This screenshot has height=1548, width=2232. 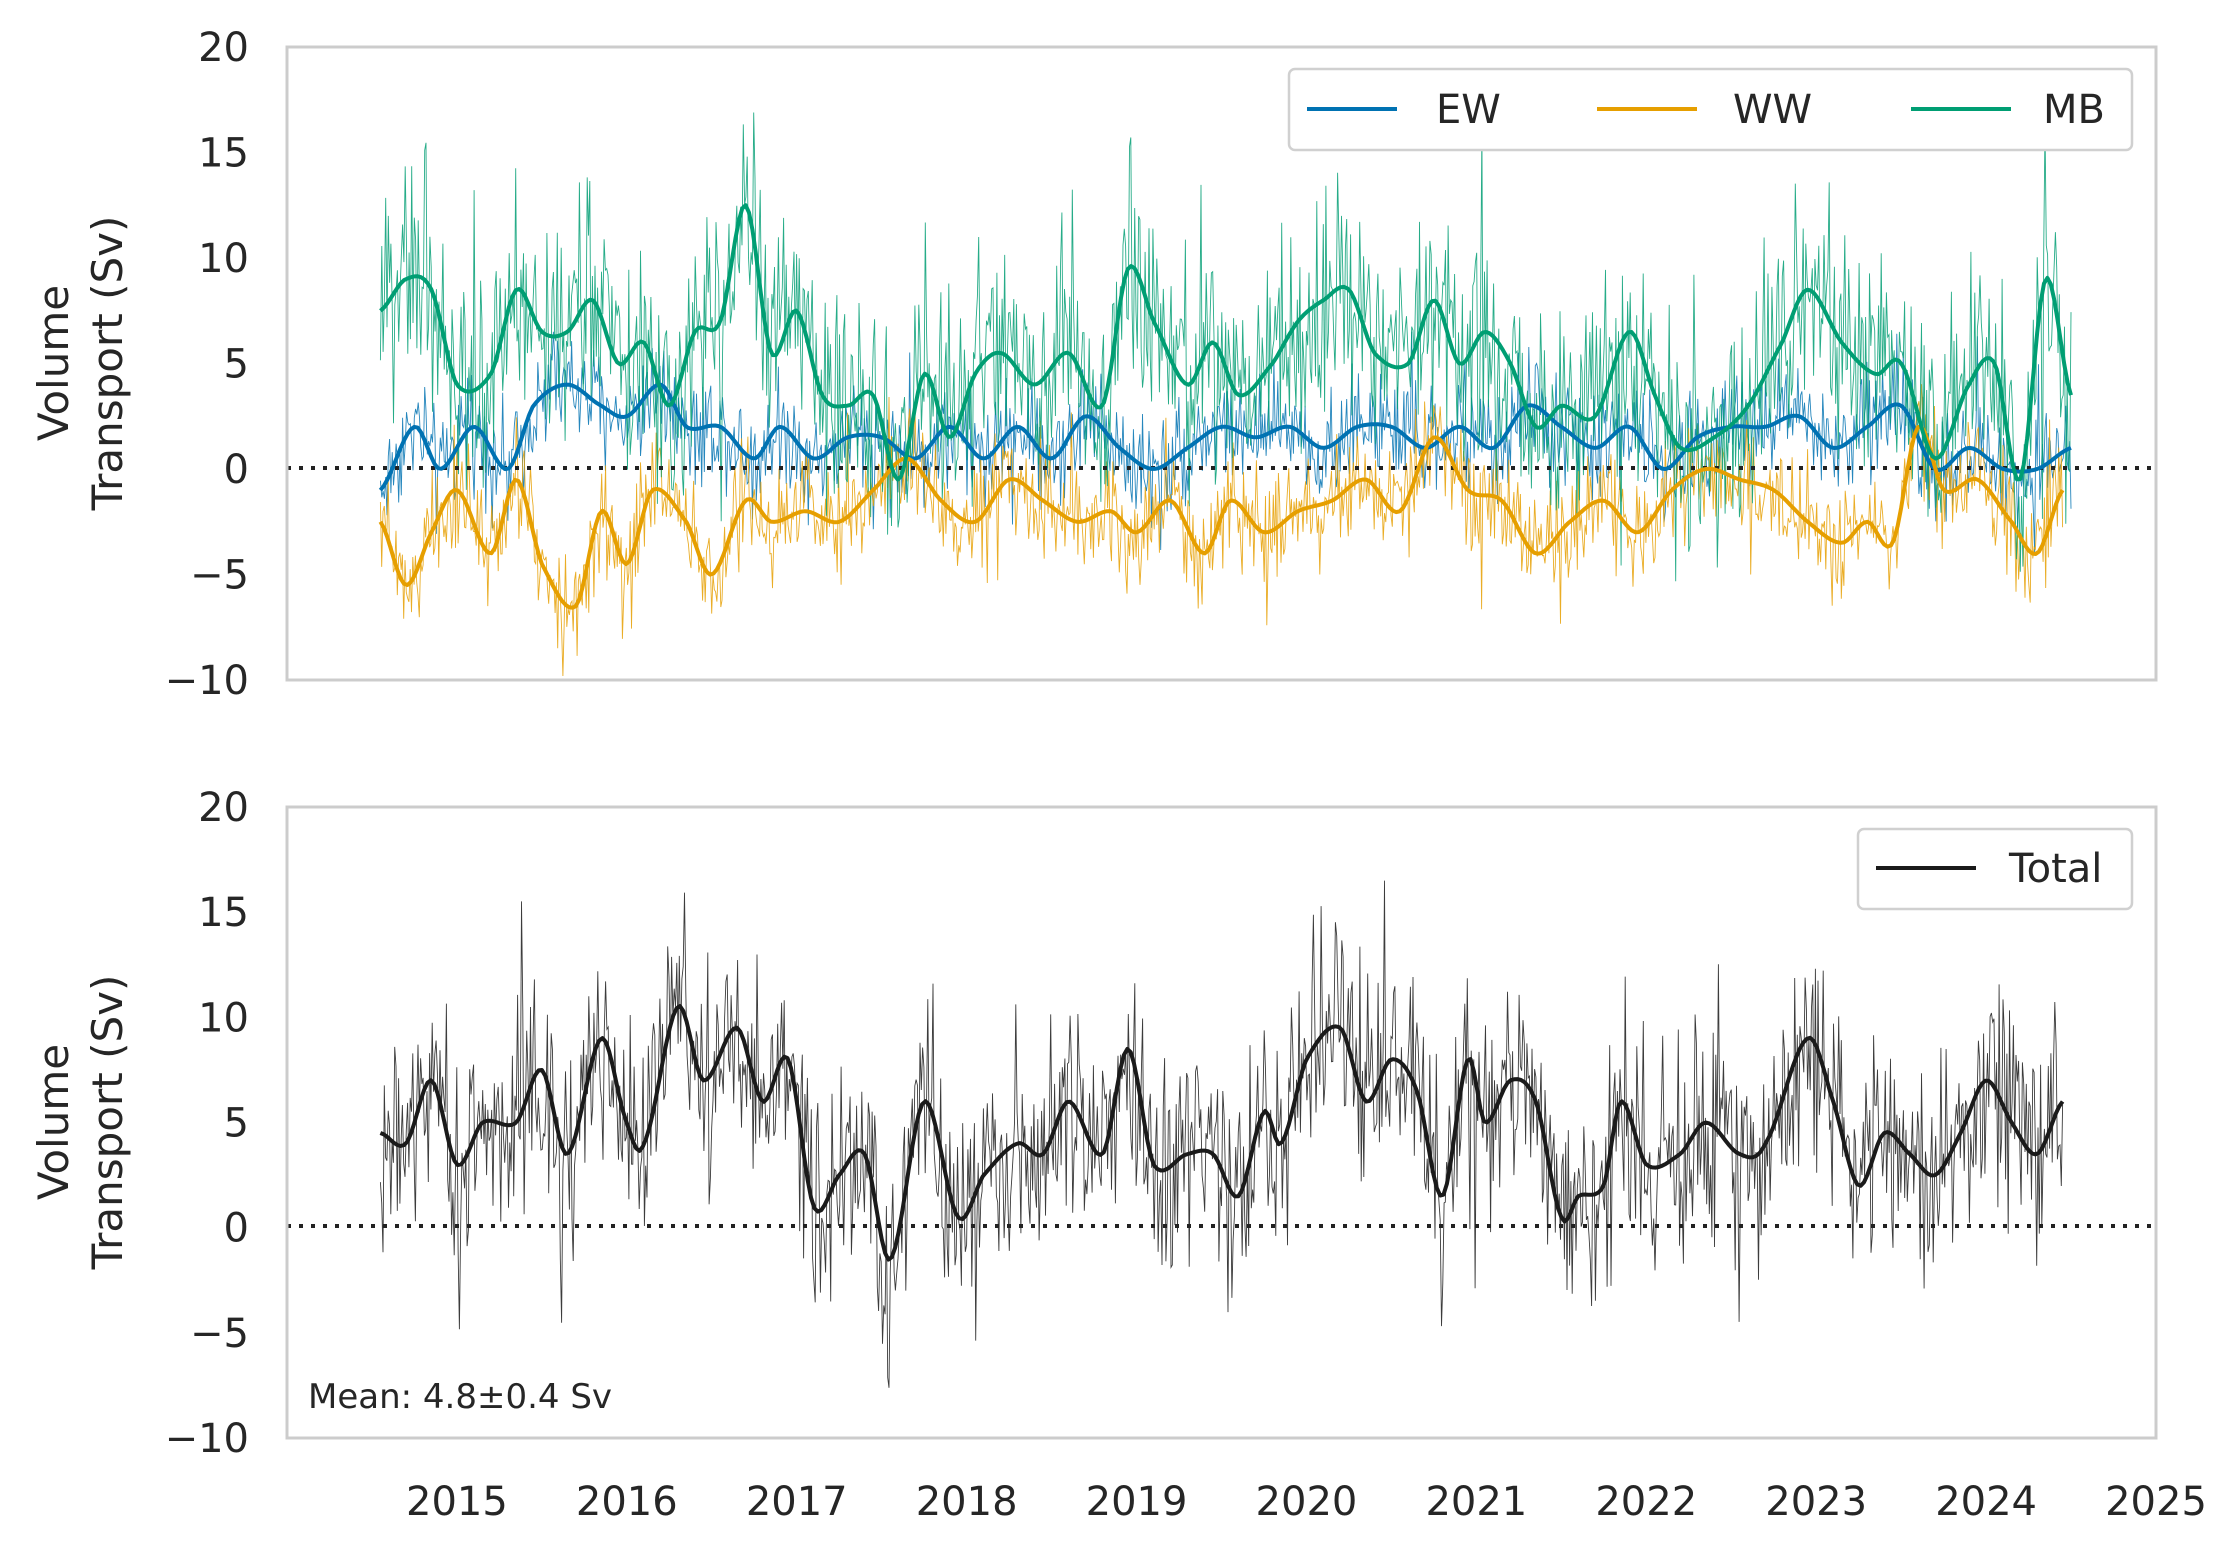 I want to click on series-line-ww, so click(x=1221, y=517).